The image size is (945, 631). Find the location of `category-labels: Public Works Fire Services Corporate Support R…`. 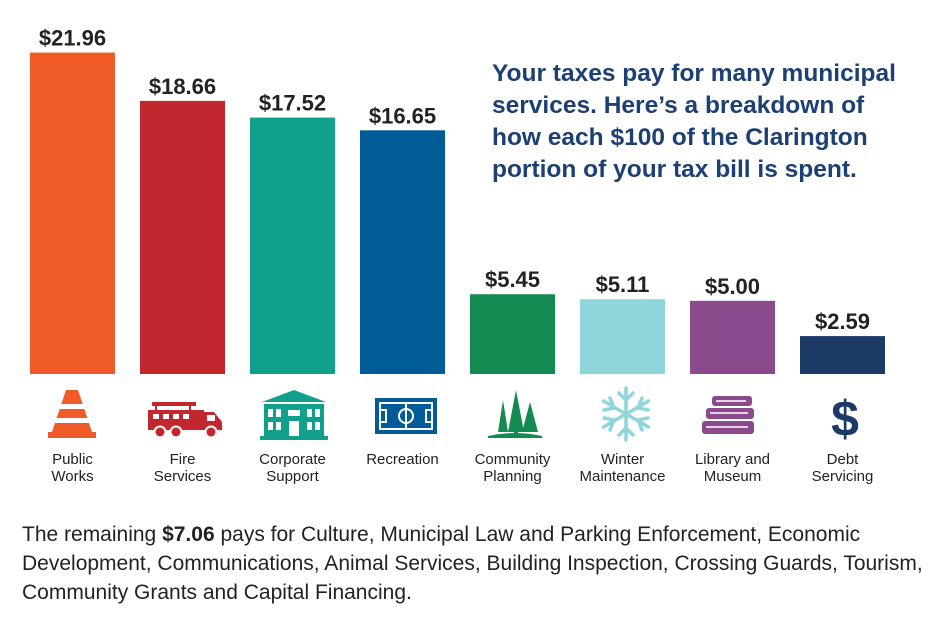

category-labels: Public Works Fire Services Corporate Support R… is located at coordinates (462, 468).